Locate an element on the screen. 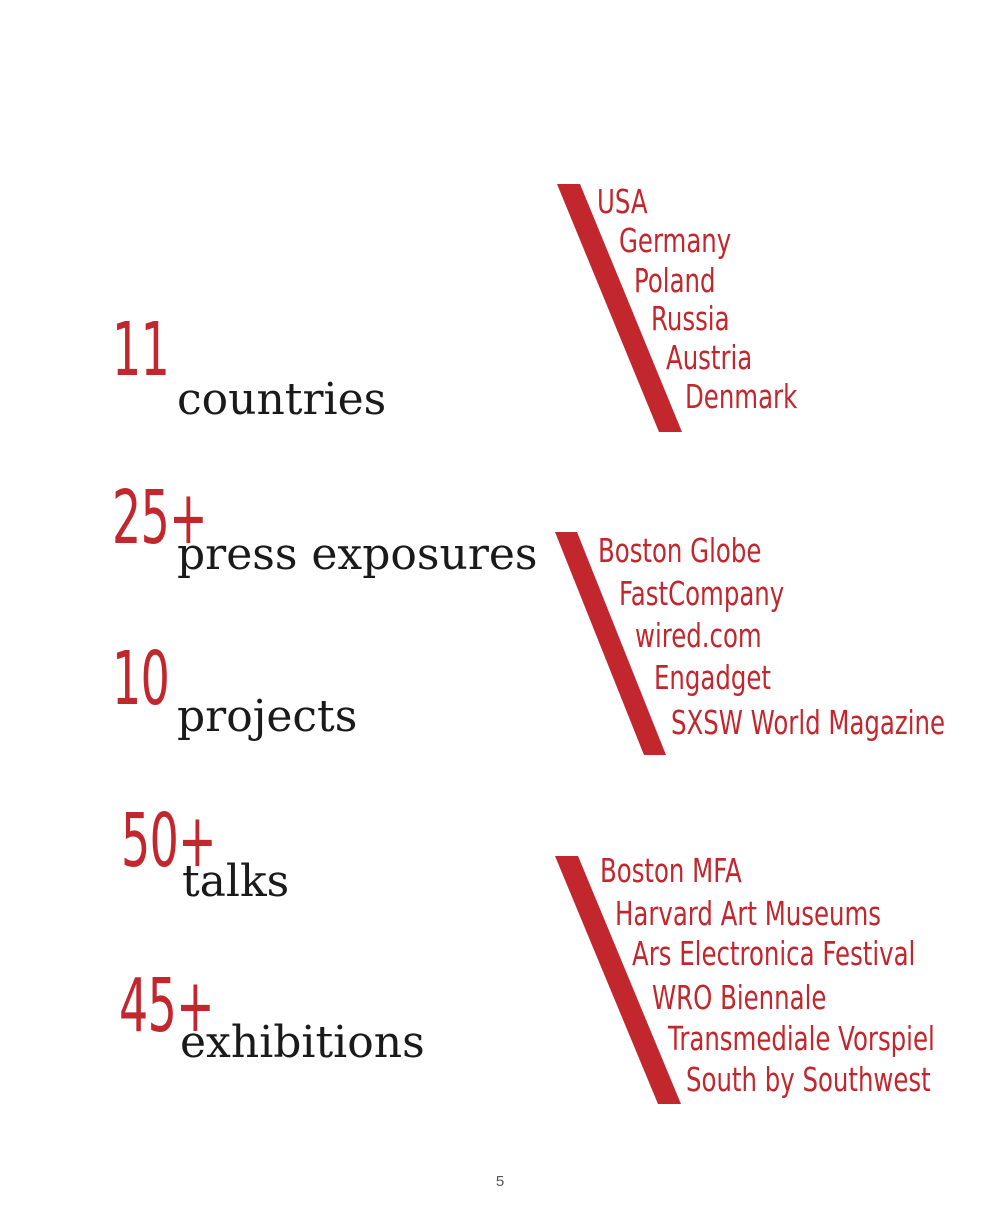 Image resolution: width=1000 pixels, height=1209 pixels. country-item: Germany is located at coordinates (675, 240).